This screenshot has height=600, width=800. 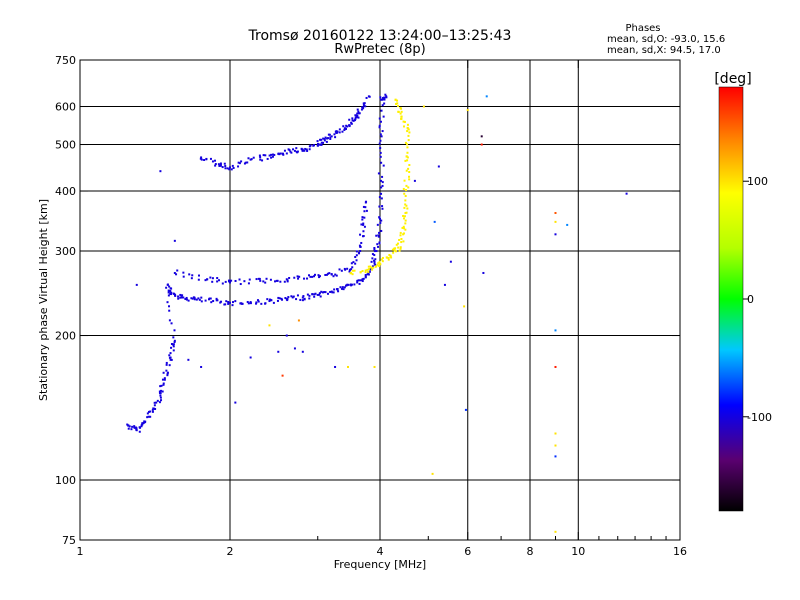 What do you see at coordinates (65, 60) in the screenshot?
I see `y-tick-label: 750` at bounding box center [65, 60].